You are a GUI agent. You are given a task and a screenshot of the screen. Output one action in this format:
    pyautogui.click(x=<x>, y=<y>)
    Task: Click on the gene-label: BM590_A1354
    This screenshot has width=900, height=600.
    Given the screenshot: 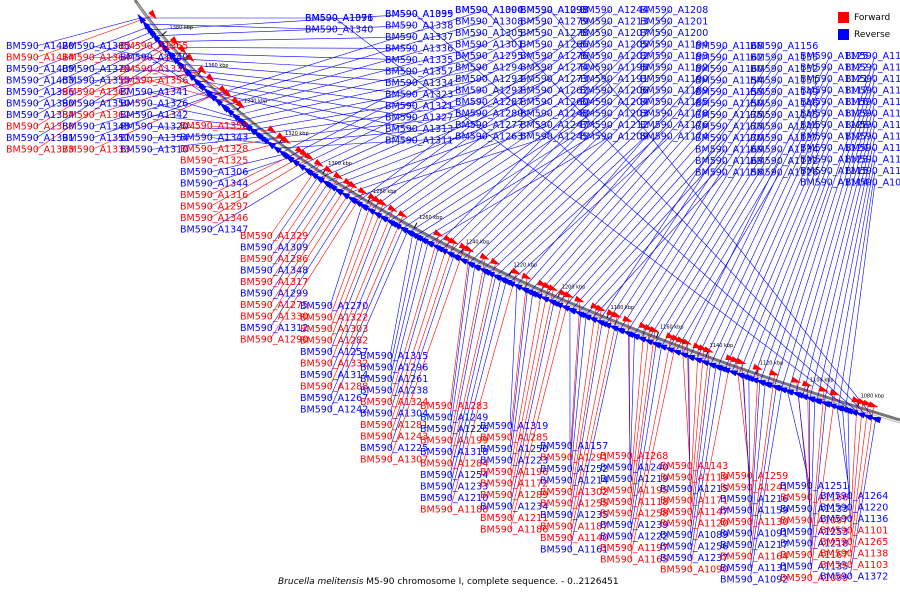 What is the action you would take?
    pyautogui.click(x=154, y=138)
    